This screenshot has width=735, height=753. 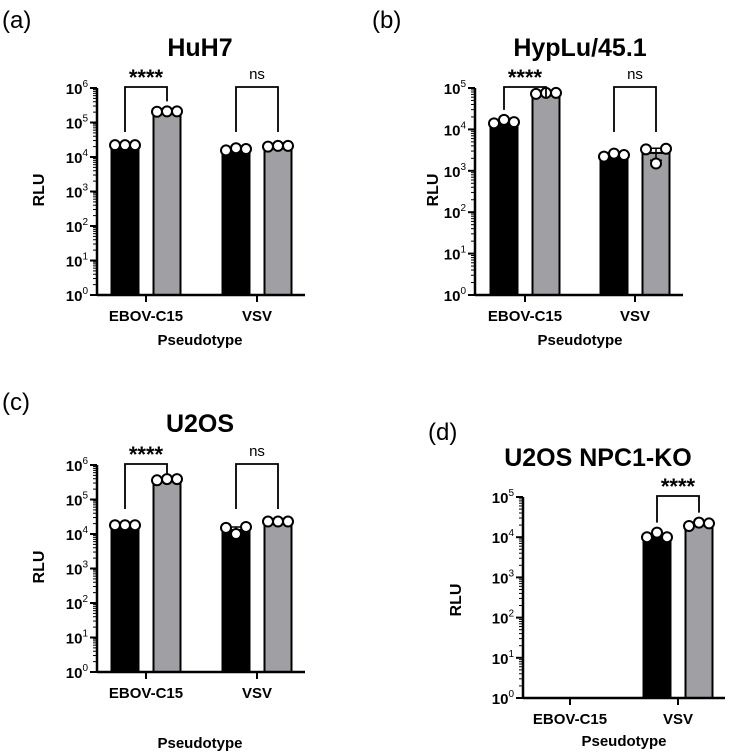 What do you see at coordinates (16, 402) in the screenshot?
I see `panel-label: (c)` at bounding box center [16, 402].